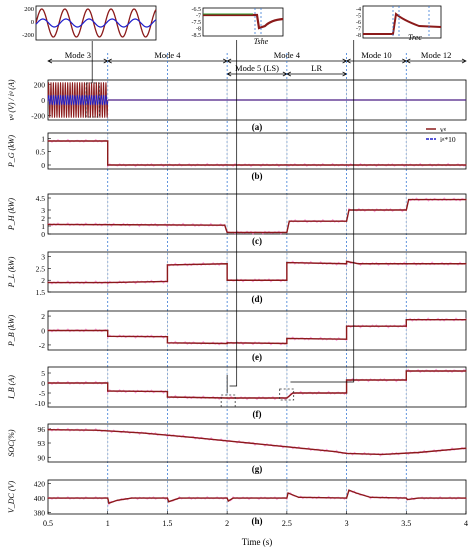  What do you see at coordinates (11, 497) in the screenshot?
I see `ylabel: V_DC (V)` at bounding box center [11, 497].